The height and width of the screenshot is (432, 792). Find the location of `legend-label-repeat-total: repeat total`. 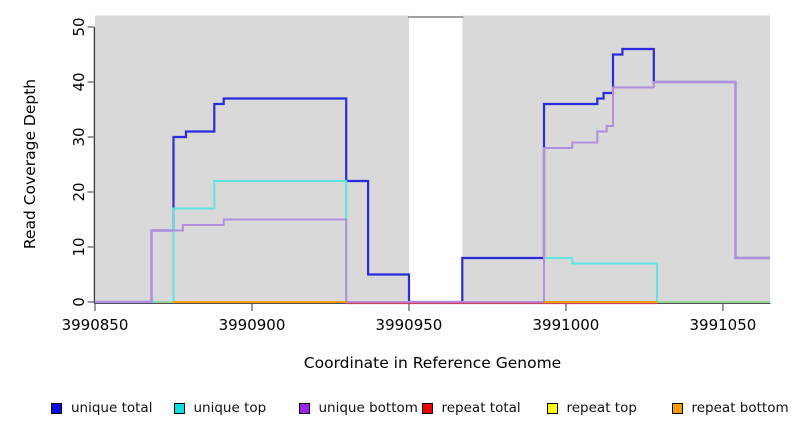

legend-label-repeat-total: repeat total is located at coordinates (481, 408).